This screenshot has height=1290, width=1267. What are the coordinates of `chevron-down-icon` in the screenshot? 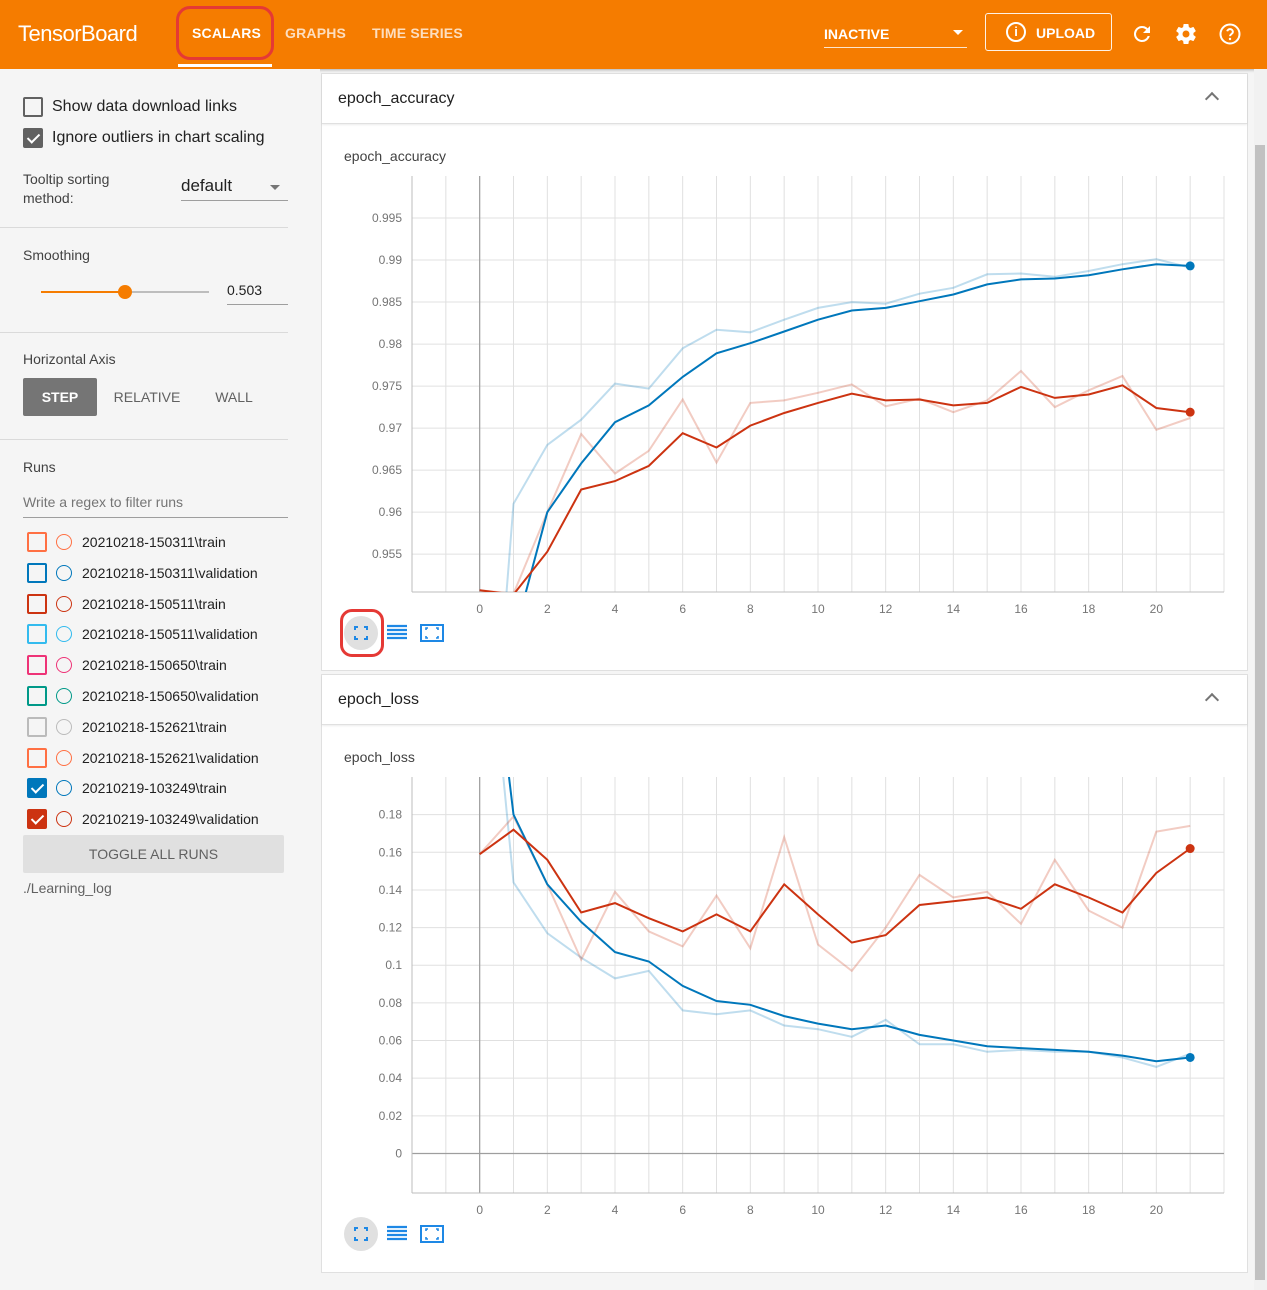 It's located at (275, 187).